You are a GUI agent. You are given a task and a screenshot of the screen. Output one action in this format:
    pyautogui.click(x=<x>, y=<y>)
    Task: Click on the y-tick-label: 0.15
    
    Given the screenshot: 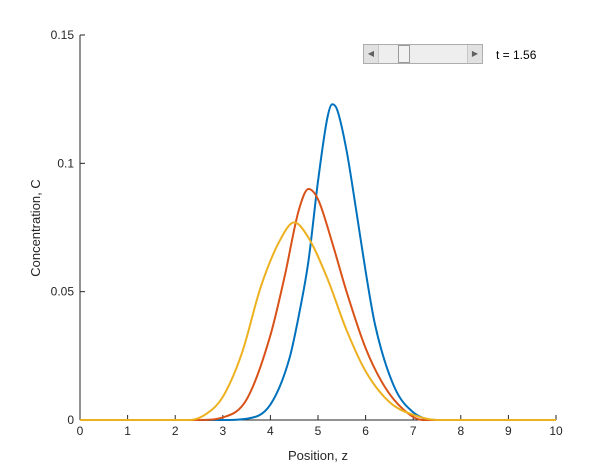 What is the action you would take?
    pyautogui.click(x=63, y=35)
    